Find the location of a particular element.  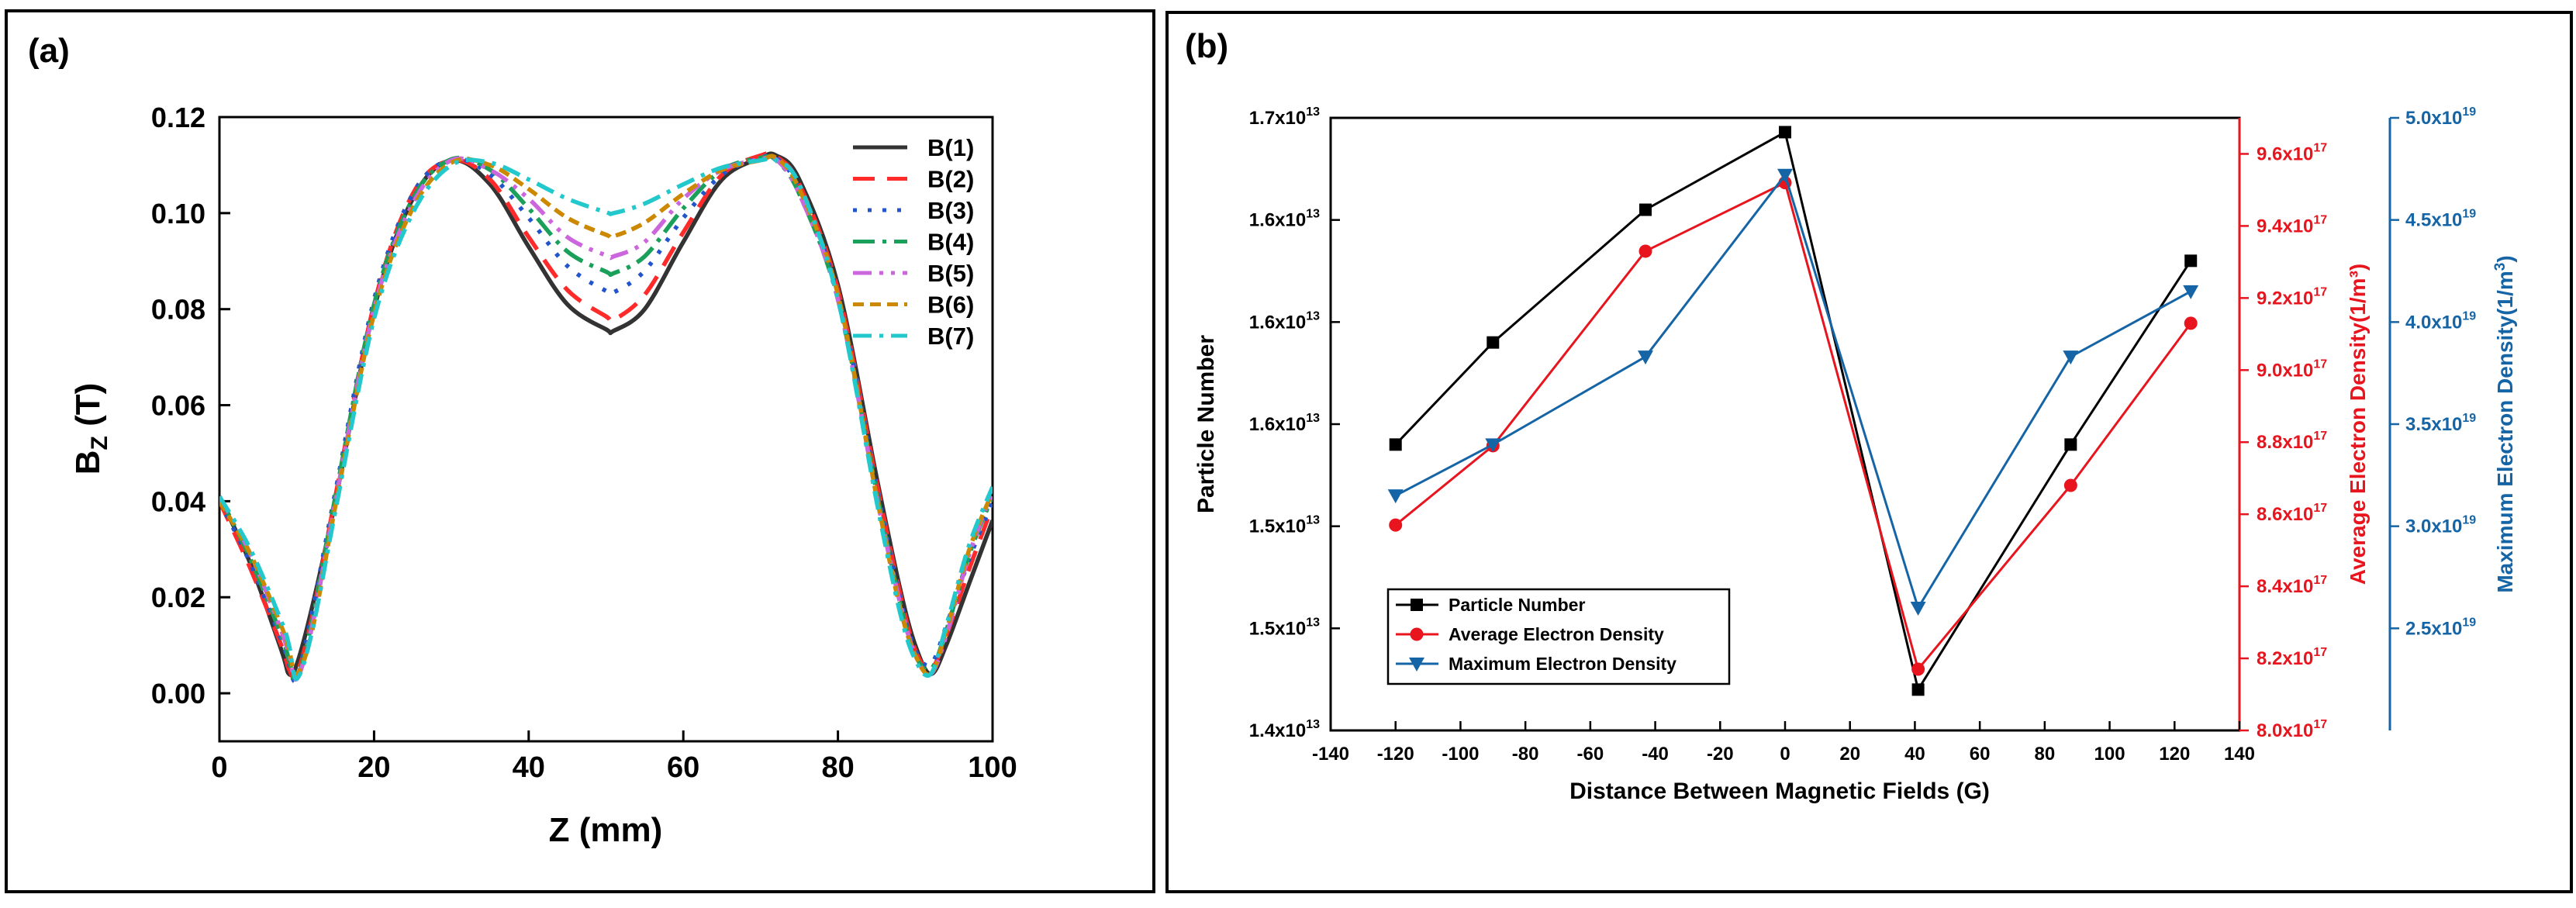

plot-b-right1-tick-label: 8.2x10¹⁷ is located at coordinates (2292, 657).